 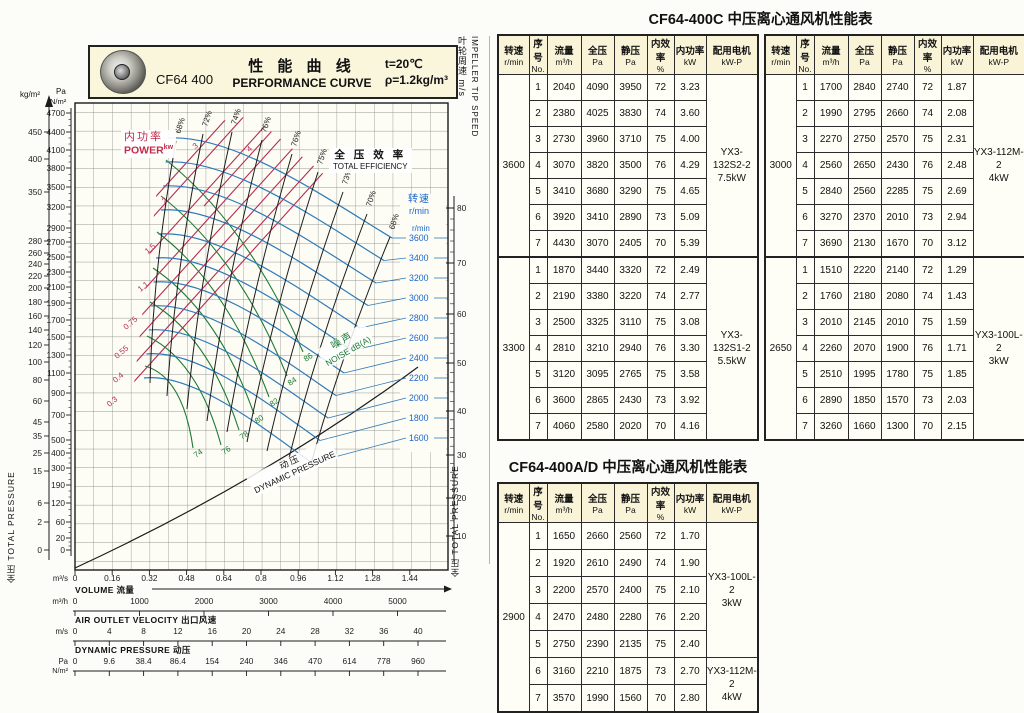 I want to click on tip-speed-tick: 50, so click(x=462, y=363).